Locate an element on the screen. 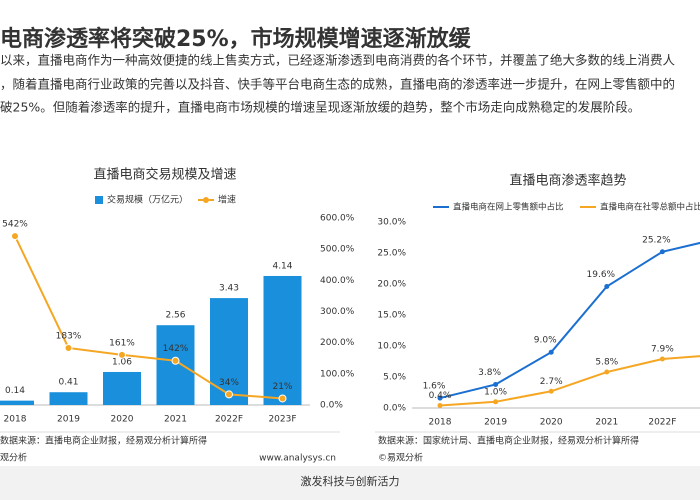 The height and width of the screenshot is (500, 700). data-label: 19.6% is located at coordinates (601, 275).